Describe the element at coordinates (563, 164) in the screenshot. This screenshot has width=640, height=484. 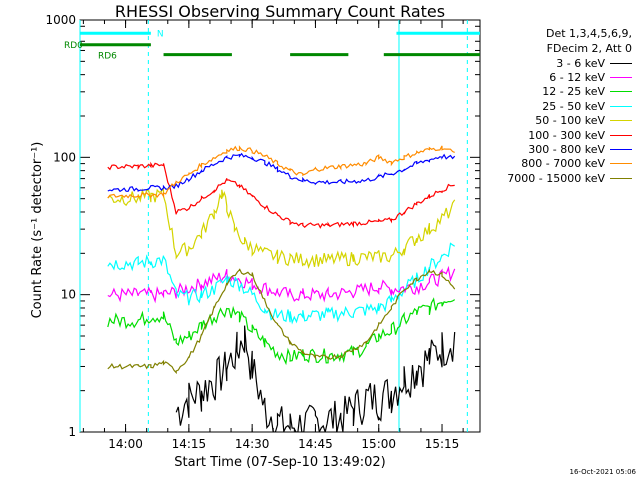
I see `legend-label: 800 - 7000 keV` at that location.